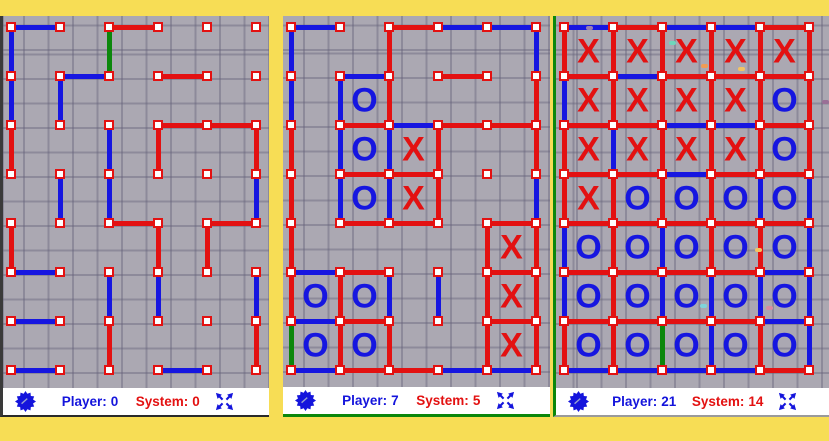  I want to click on player-score-value: 0, so click(114, 401).